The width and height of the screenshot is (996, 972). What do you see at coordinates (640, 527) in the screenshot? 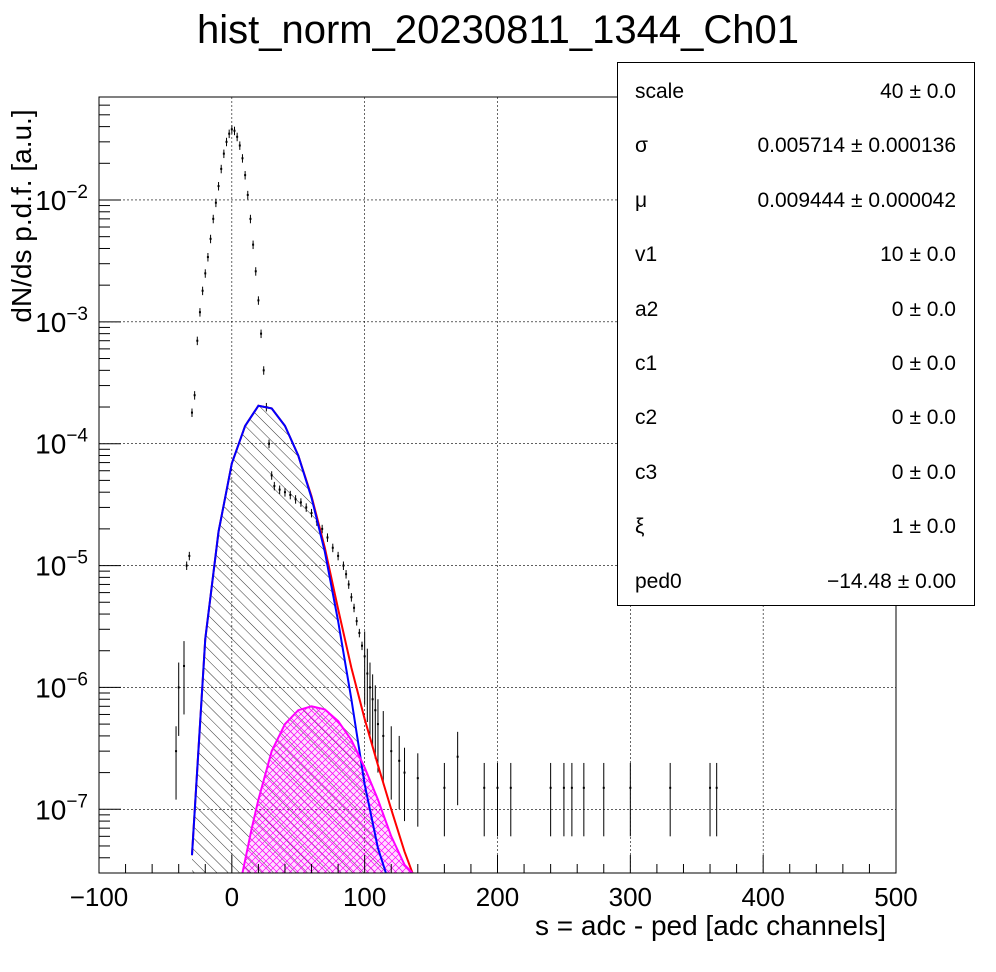
I see `fit-parameter-name: ξ` at bounding box center [640, 527].